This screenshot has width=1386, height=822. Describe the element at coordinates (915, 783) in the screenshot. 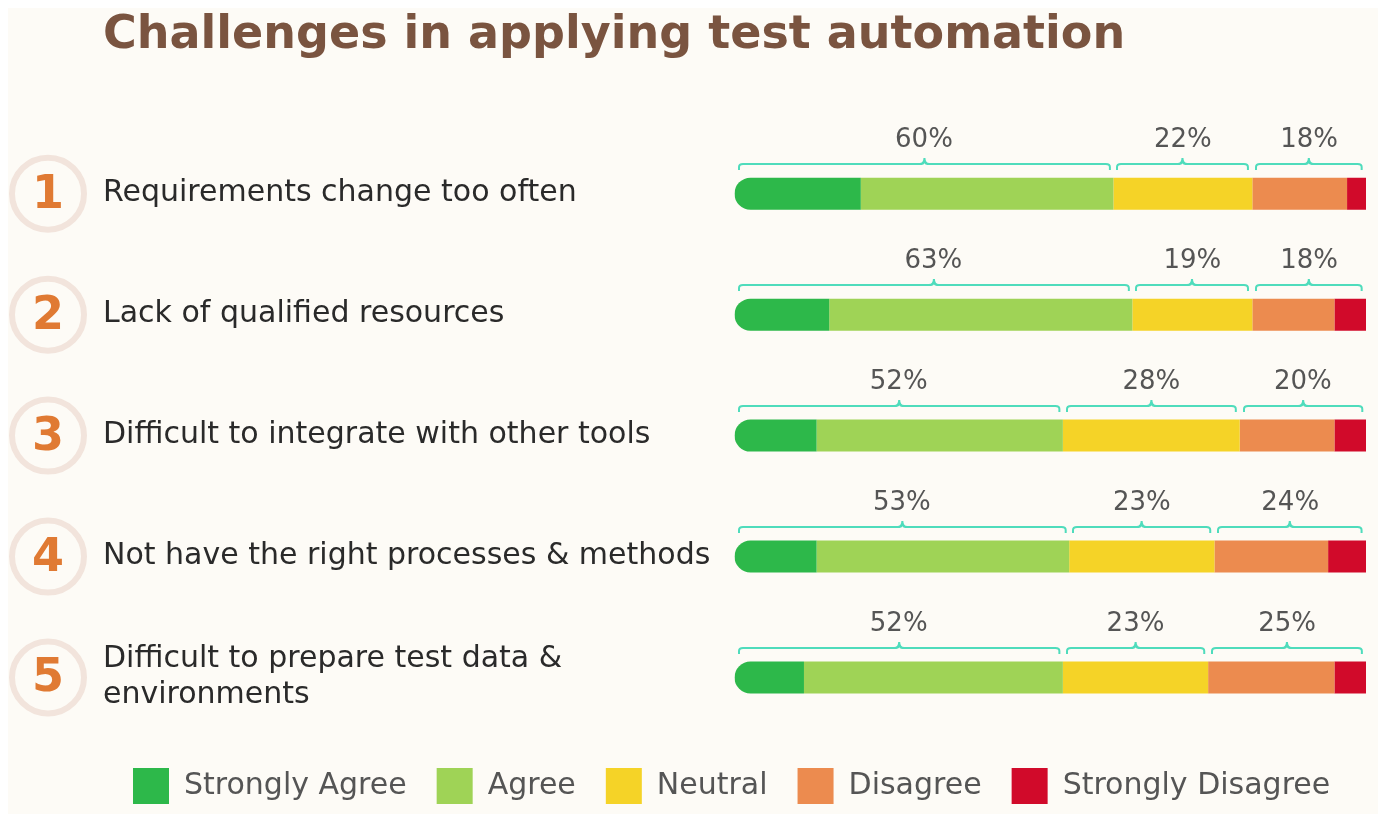

I see `legend-label: Disagree` at that location.